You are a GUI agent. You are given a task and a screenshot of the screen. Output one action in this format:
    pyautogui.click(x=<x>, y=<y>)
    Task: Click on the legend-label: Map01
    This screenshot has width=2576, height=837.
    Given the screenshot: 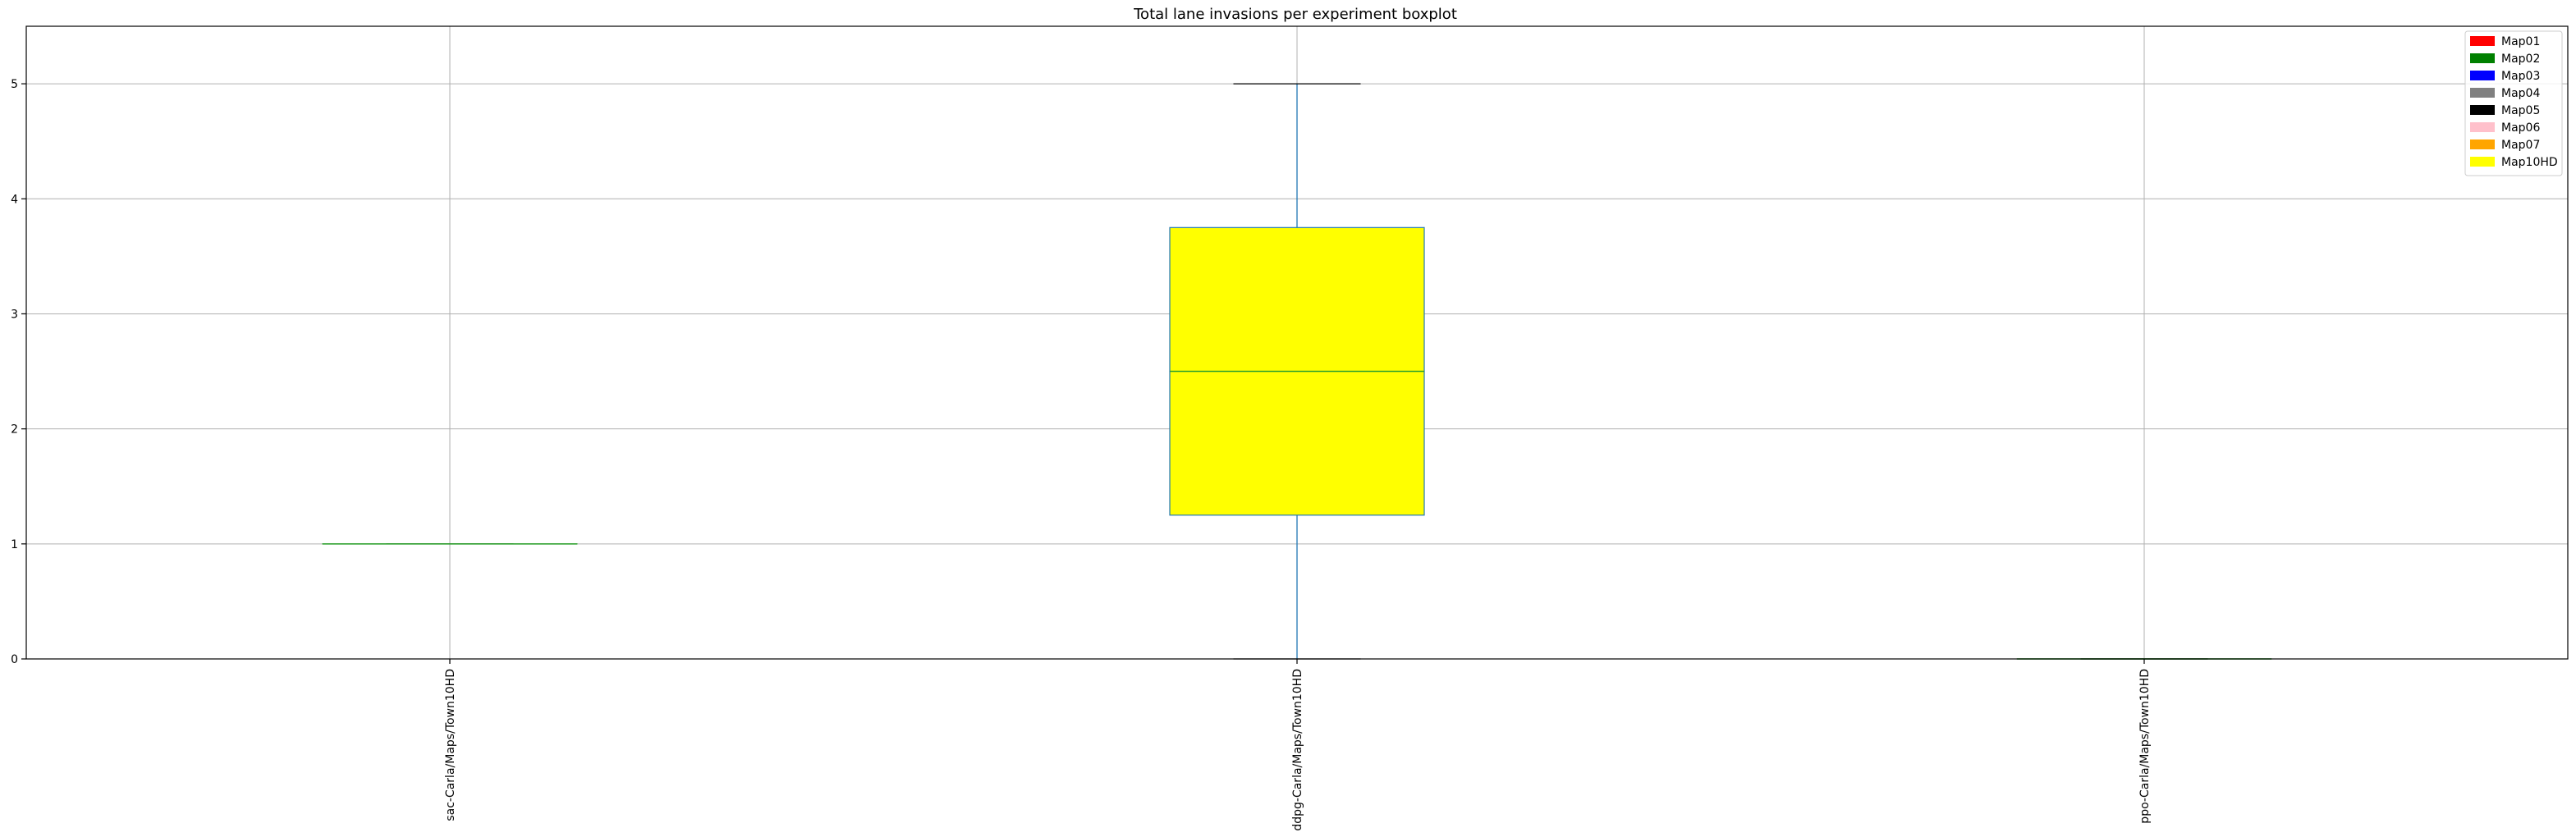 What is the action you would take?
    pyautogui.click(x=2521, y=41)
    